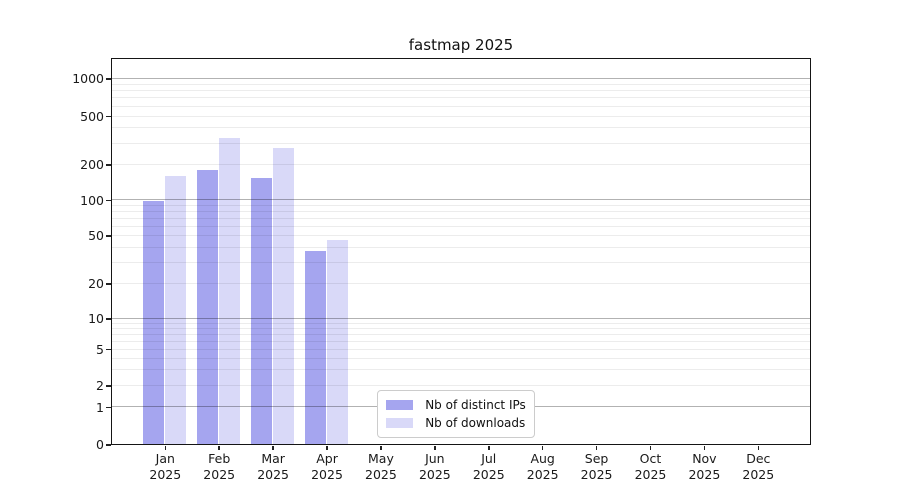  I want to click on x-tick-label-apr: Apr 2025, so click(327, 466).